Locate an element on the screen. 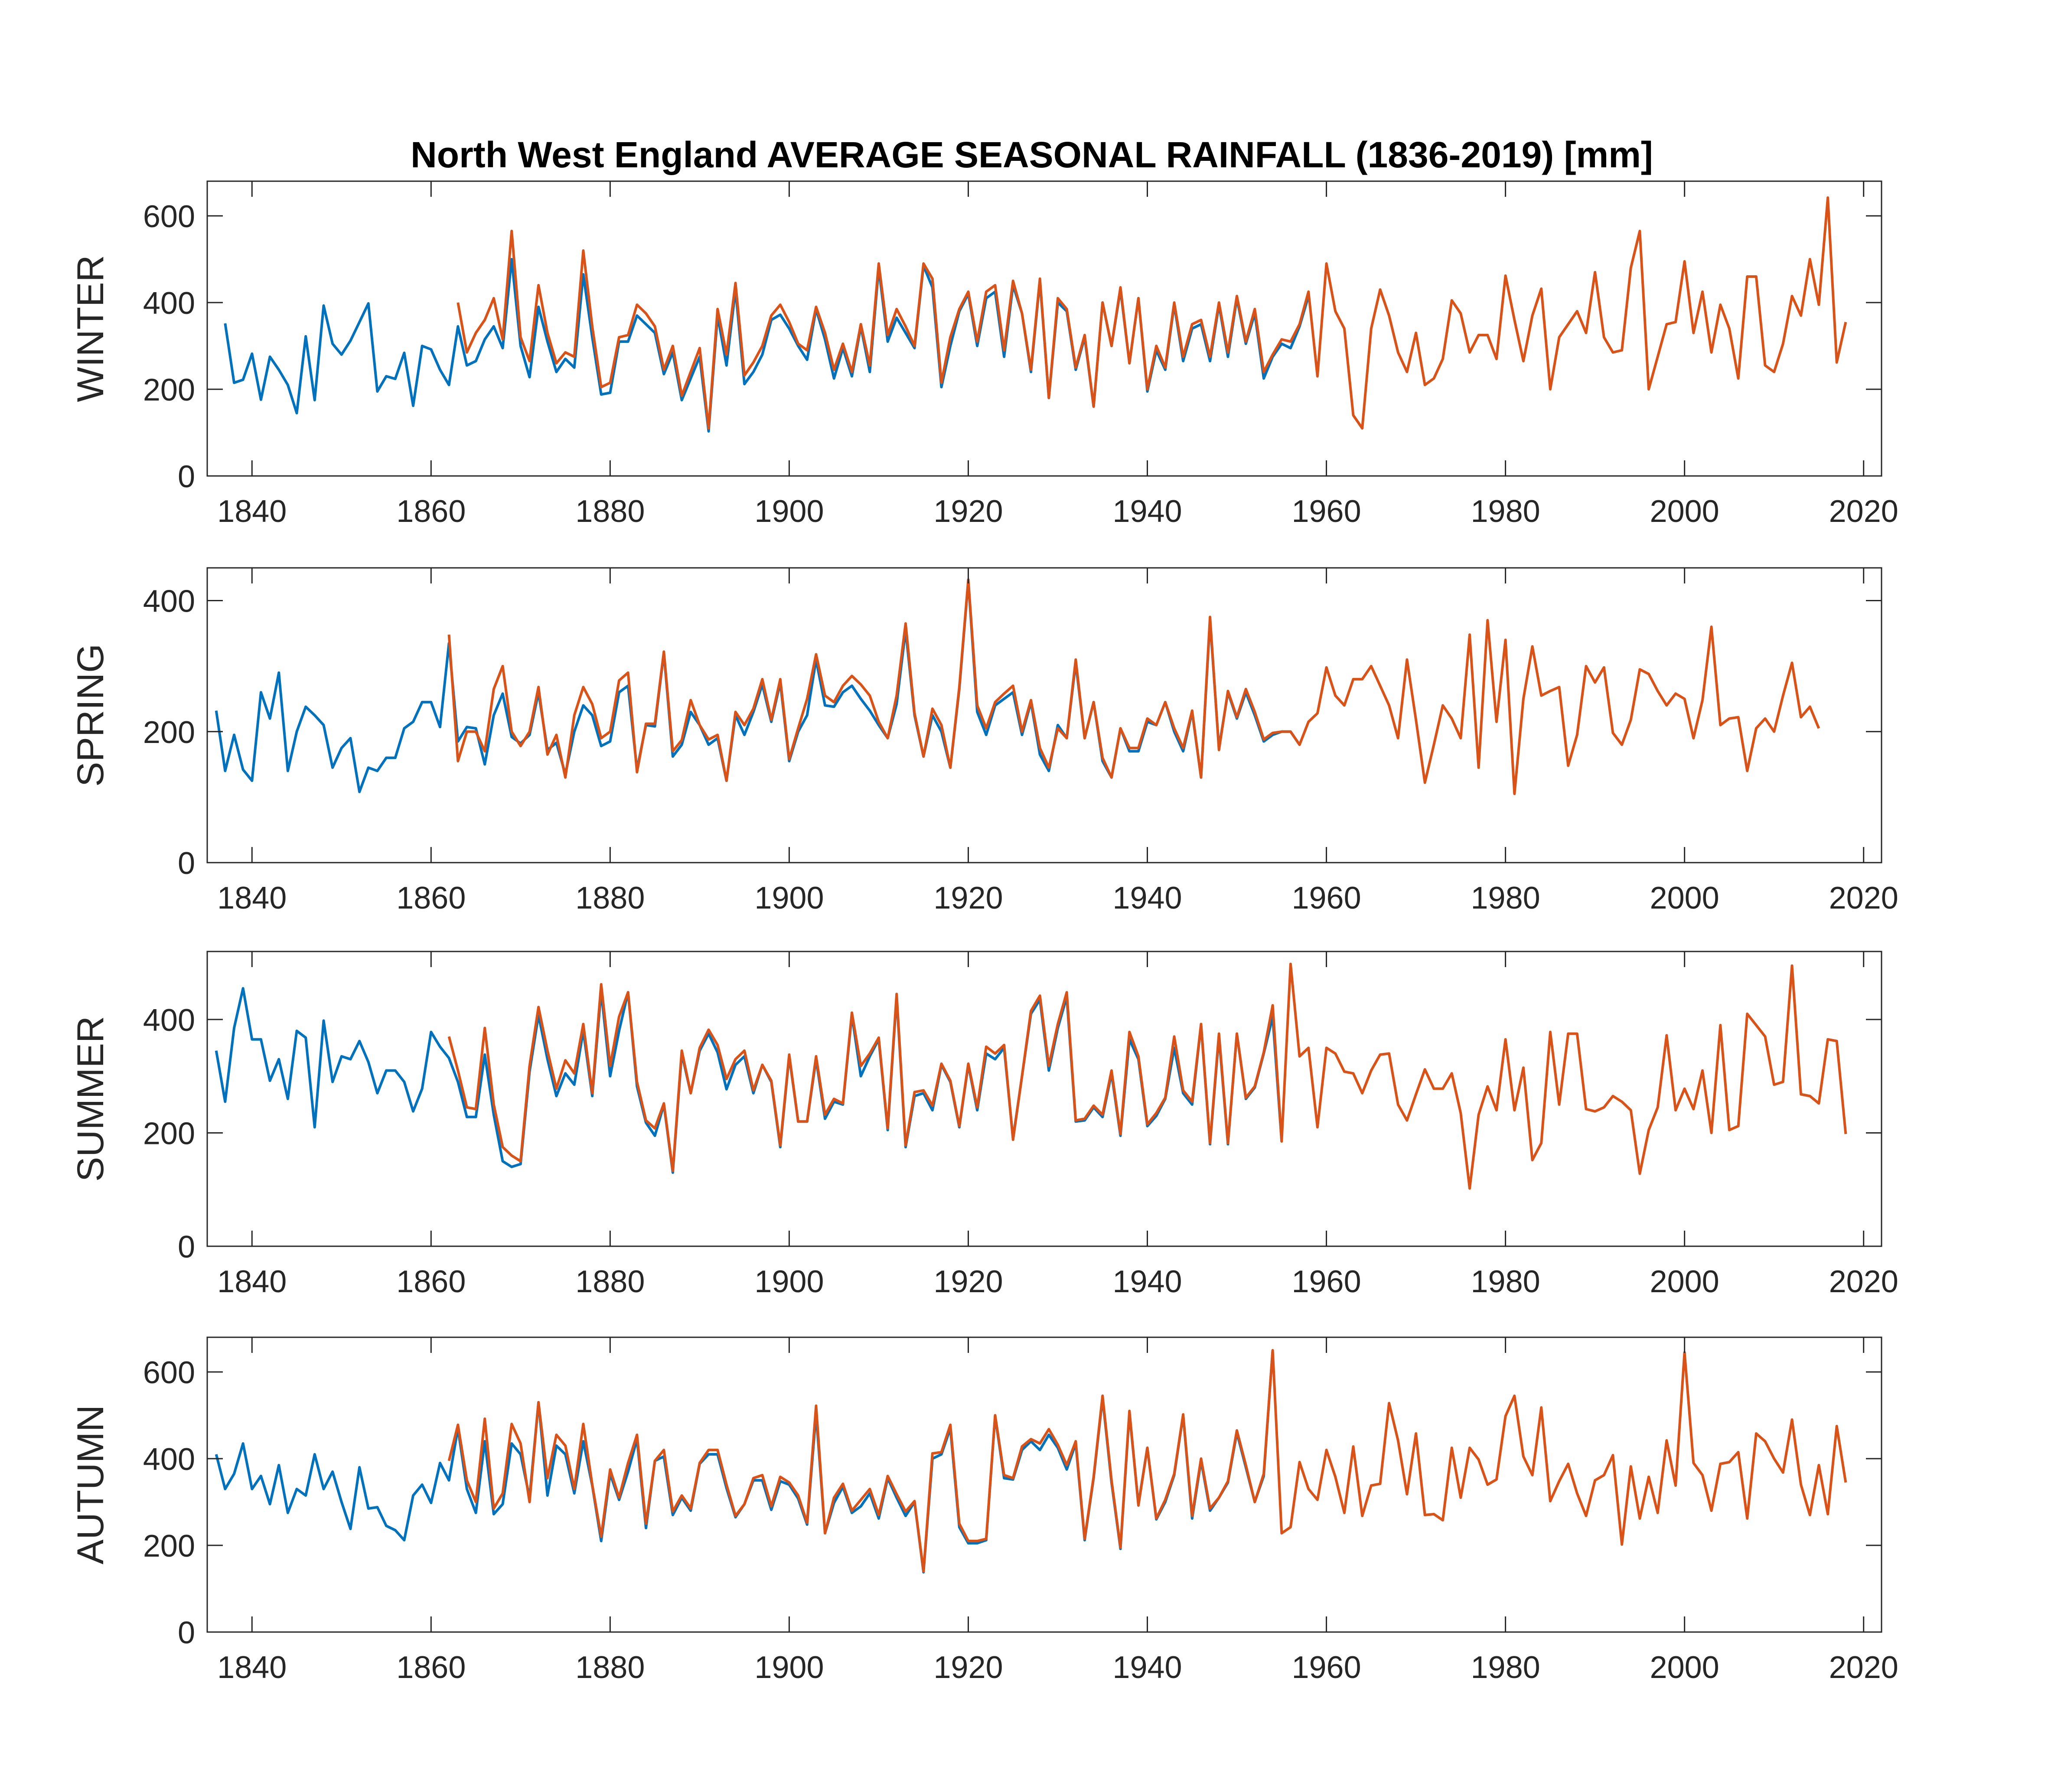  y-axis-label: SUMMER is located at coordinates (90, 1099).